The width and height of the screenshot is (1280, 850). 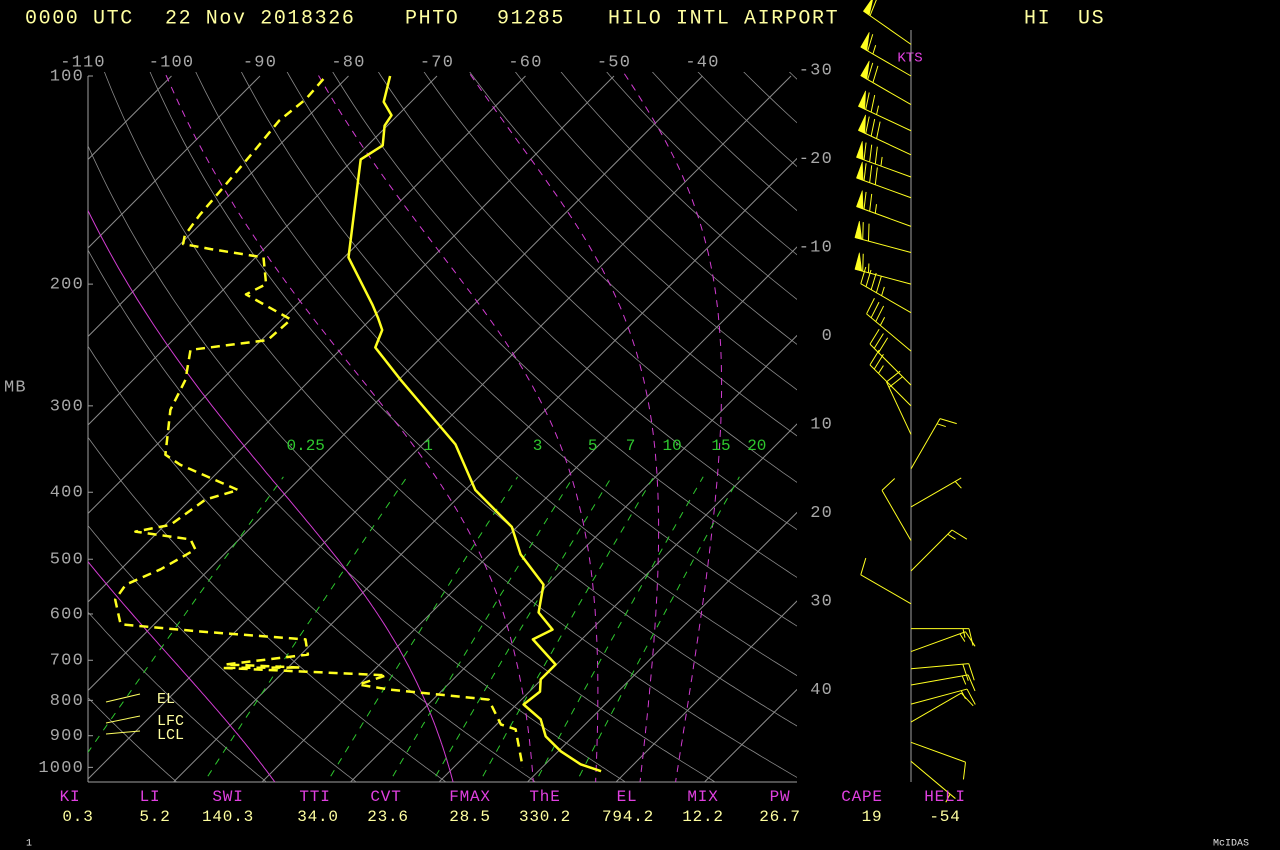 What do you see at coordinates (702, 62) in the screenshot?
I see `x-tick-label: -40` at bounding box center [702, 62].